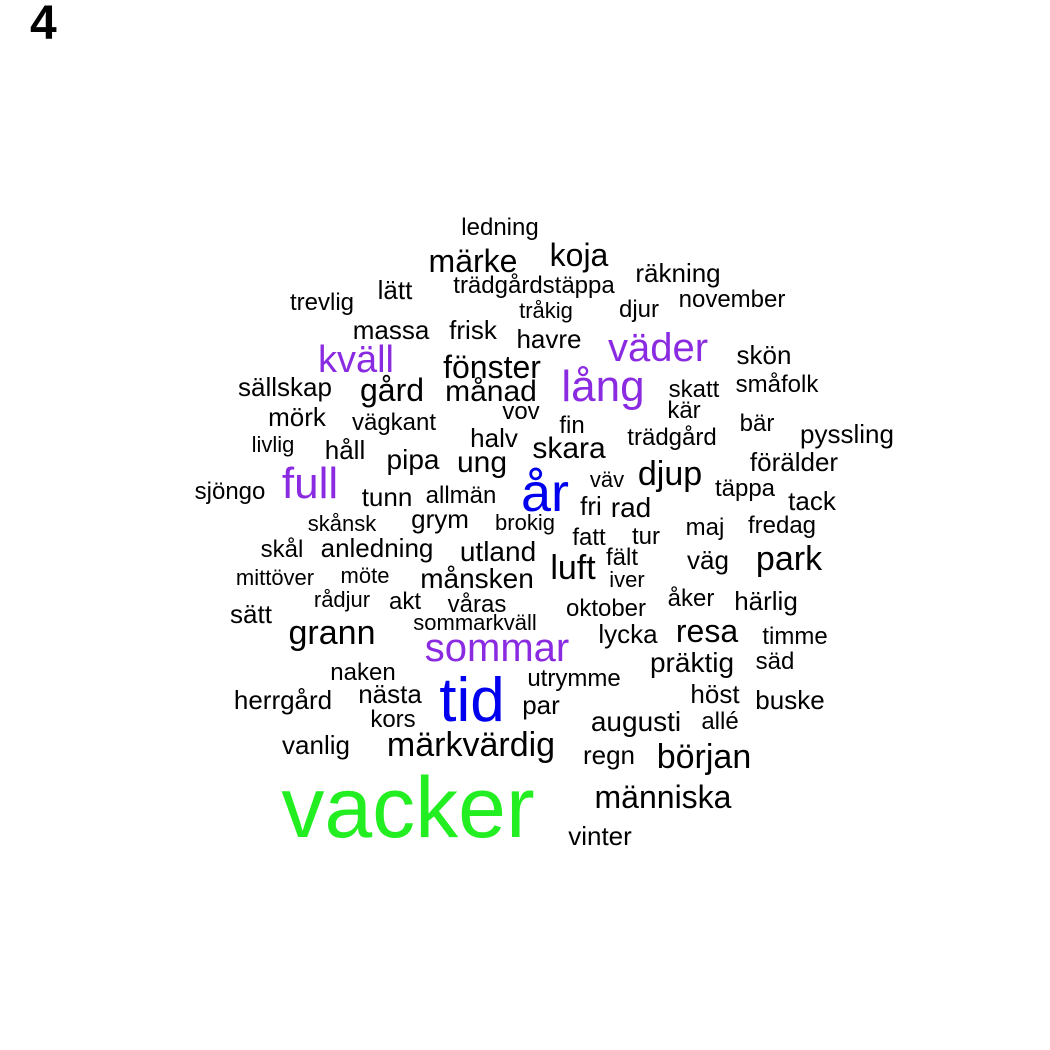 This screenshot has height=1050, width=1050. I want to click on word-grym: grym, so click(440, 519).